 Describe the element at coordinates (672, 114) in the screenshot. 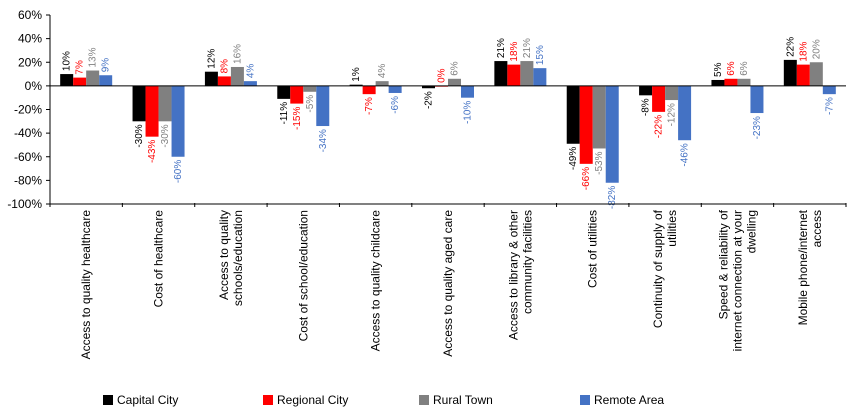

I see `data-label: -12%` at that location.